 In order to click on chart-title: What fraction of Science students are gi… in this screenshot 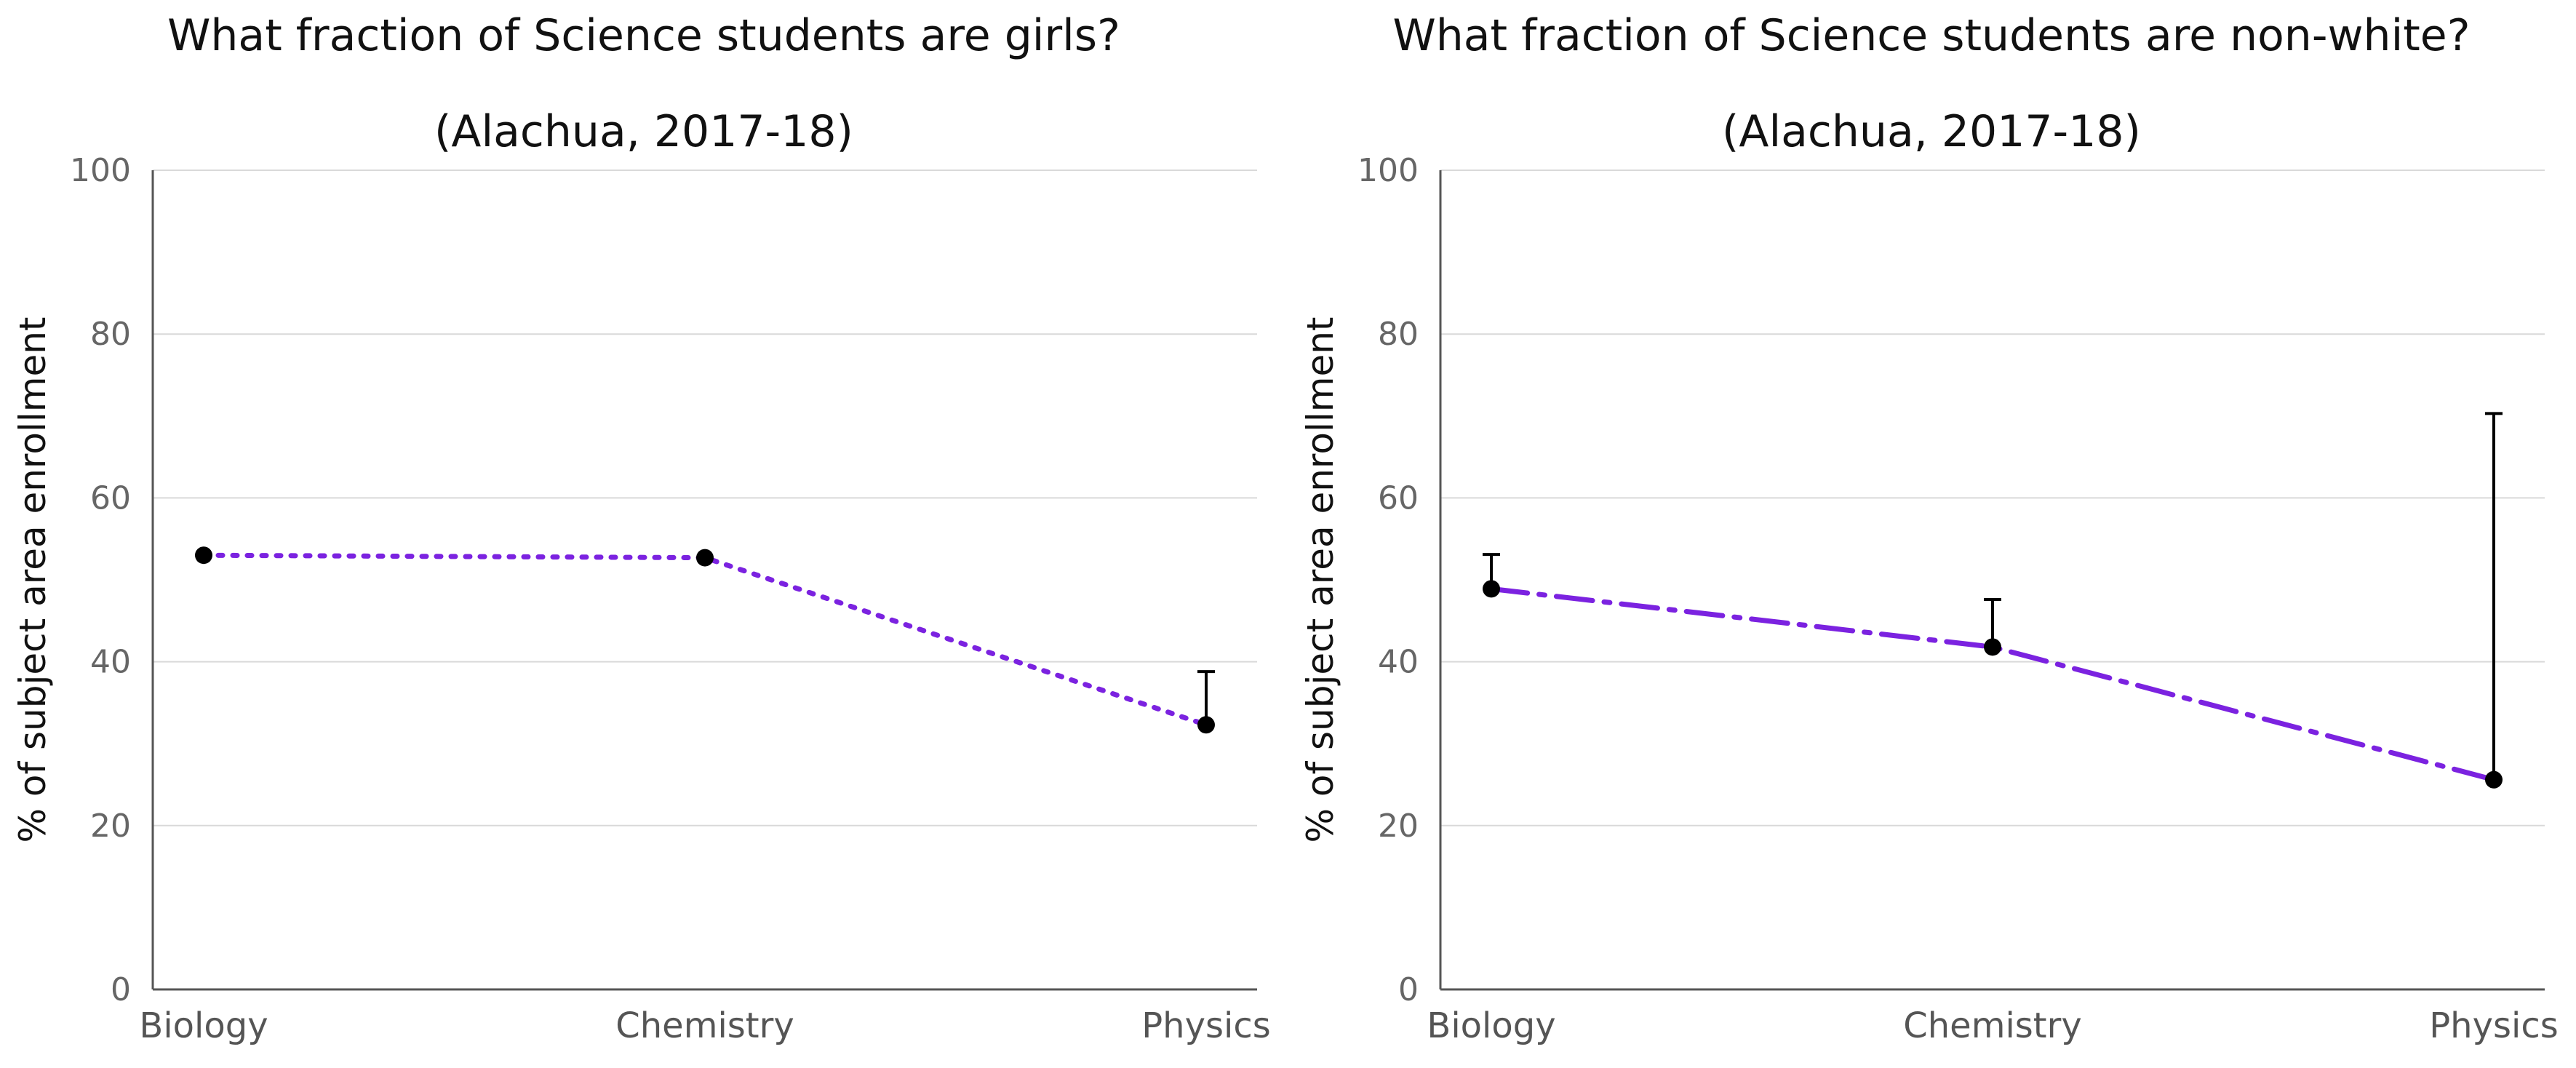, I will do `click(643, 35)`.